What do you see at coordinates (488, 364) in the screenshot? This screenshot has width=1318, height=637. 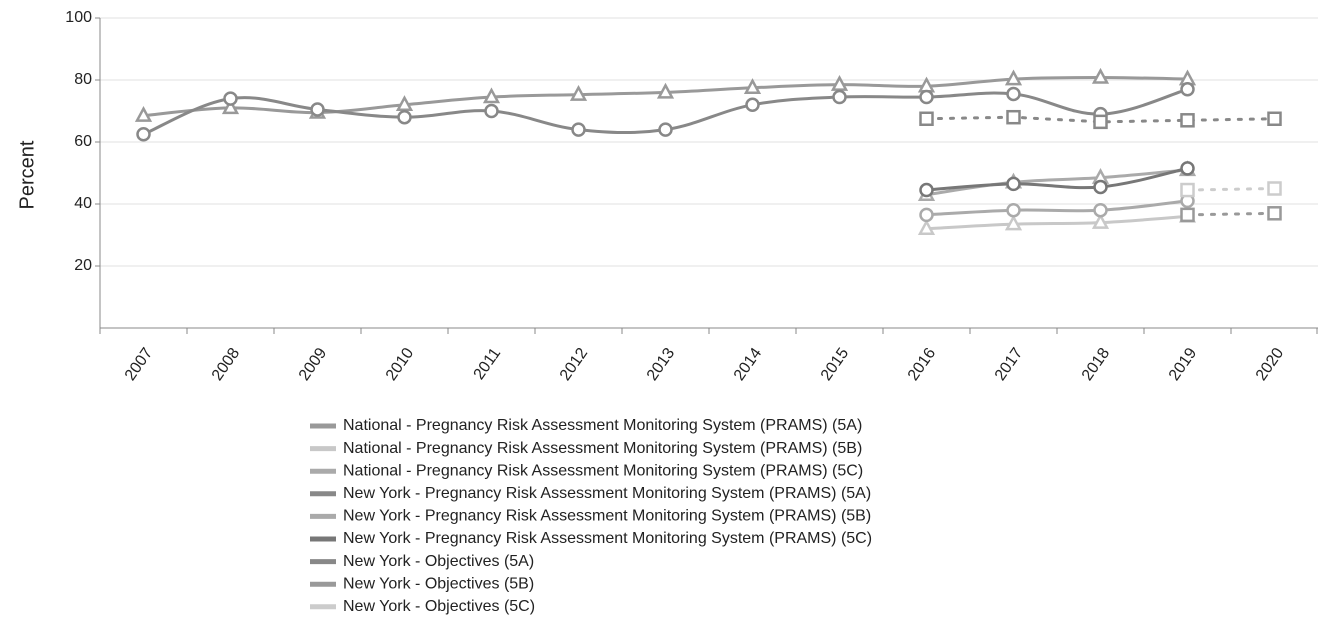 I see `x-tick-label: 2011` at bounding box center [488, 364].